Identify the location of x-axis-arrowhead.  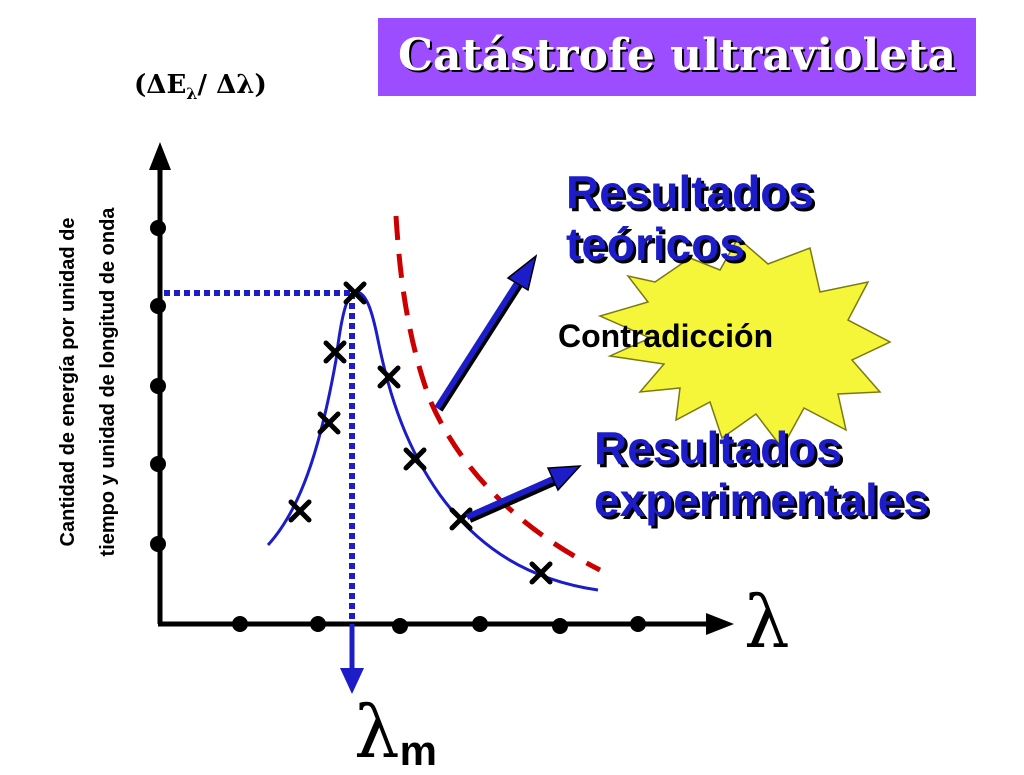
(720, 624).